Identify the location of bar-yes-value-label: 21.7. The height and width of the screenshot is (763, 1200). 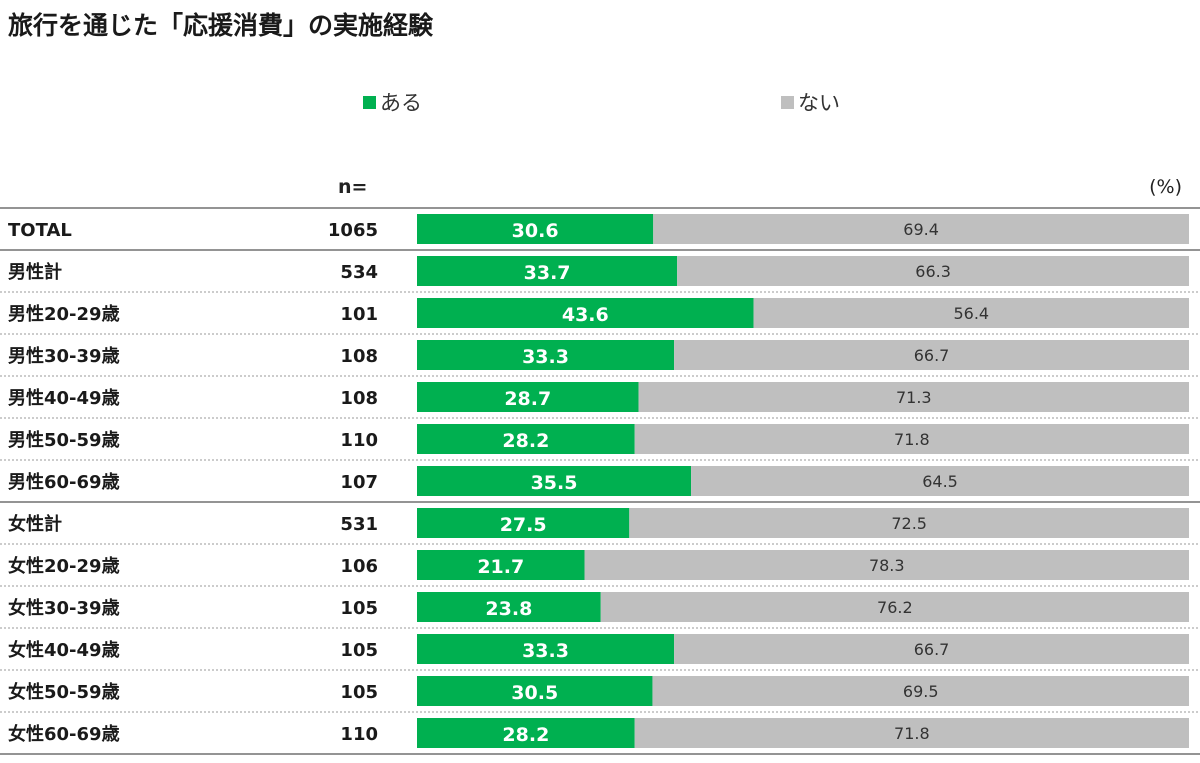
(500, 567).